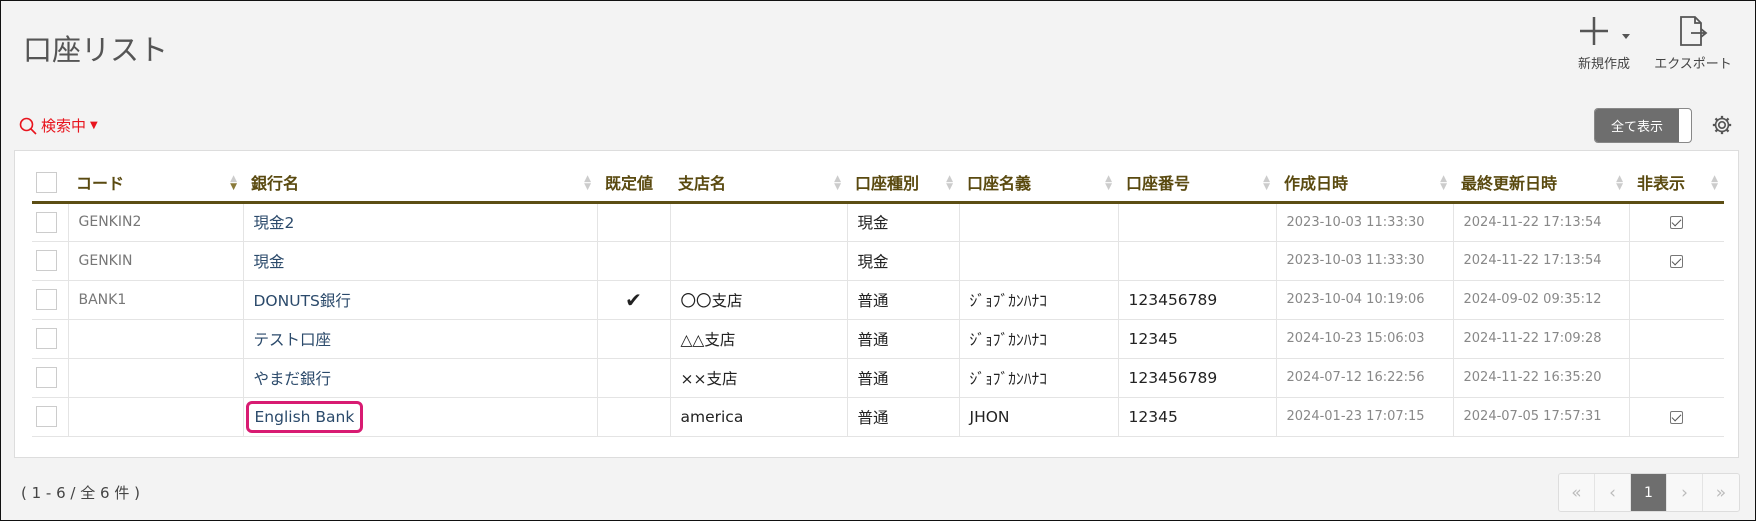 The height and width of the screenshot is (521, 1756). Describe the element at coordinates (758, 221) in the screenshot. I see `cell-branch` at that location.